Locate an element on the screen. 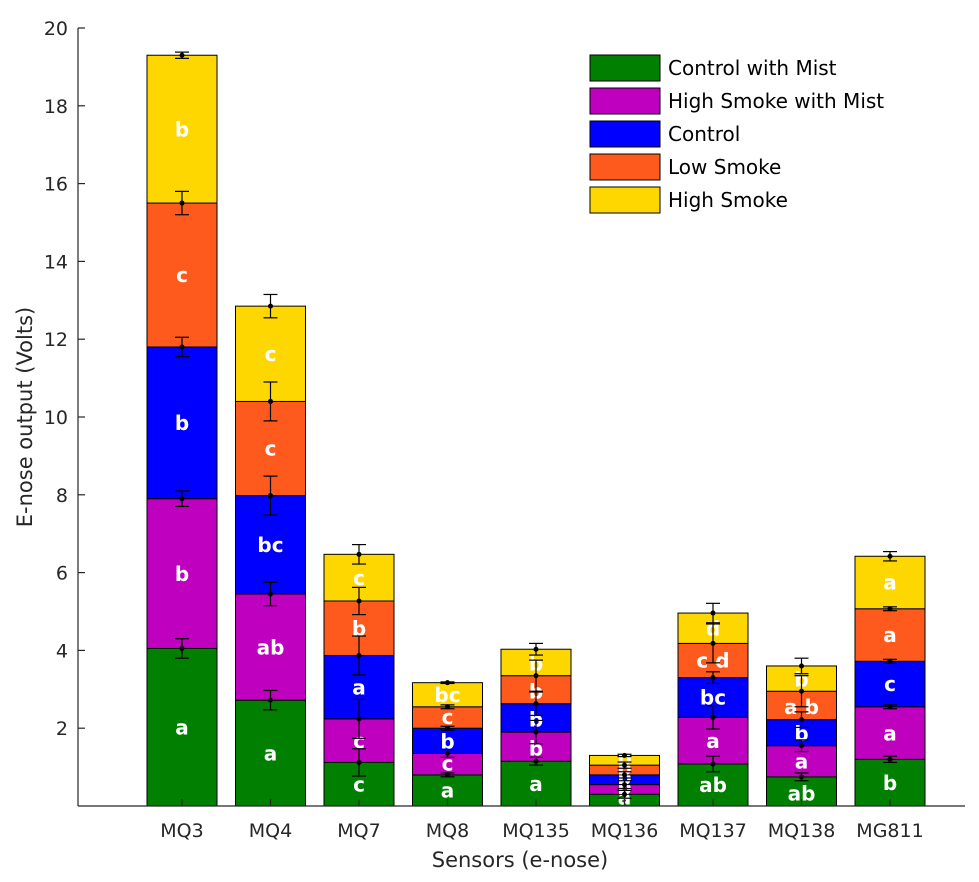 This screenshot has width=979, height=882. bar-stack-mq135: abbbb is located at coordinates (536, 724).